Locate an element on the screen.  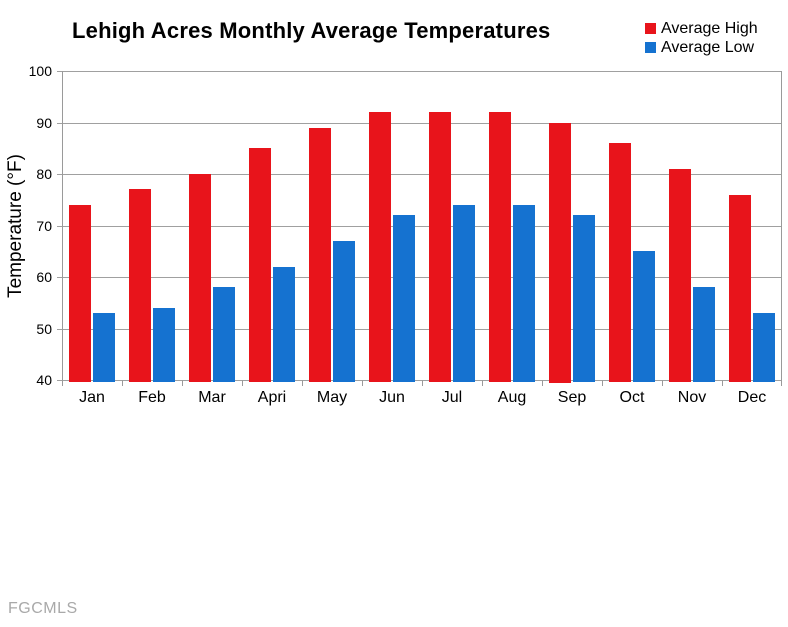
watermark: FGCMLS is located at coordinates (43, 608).